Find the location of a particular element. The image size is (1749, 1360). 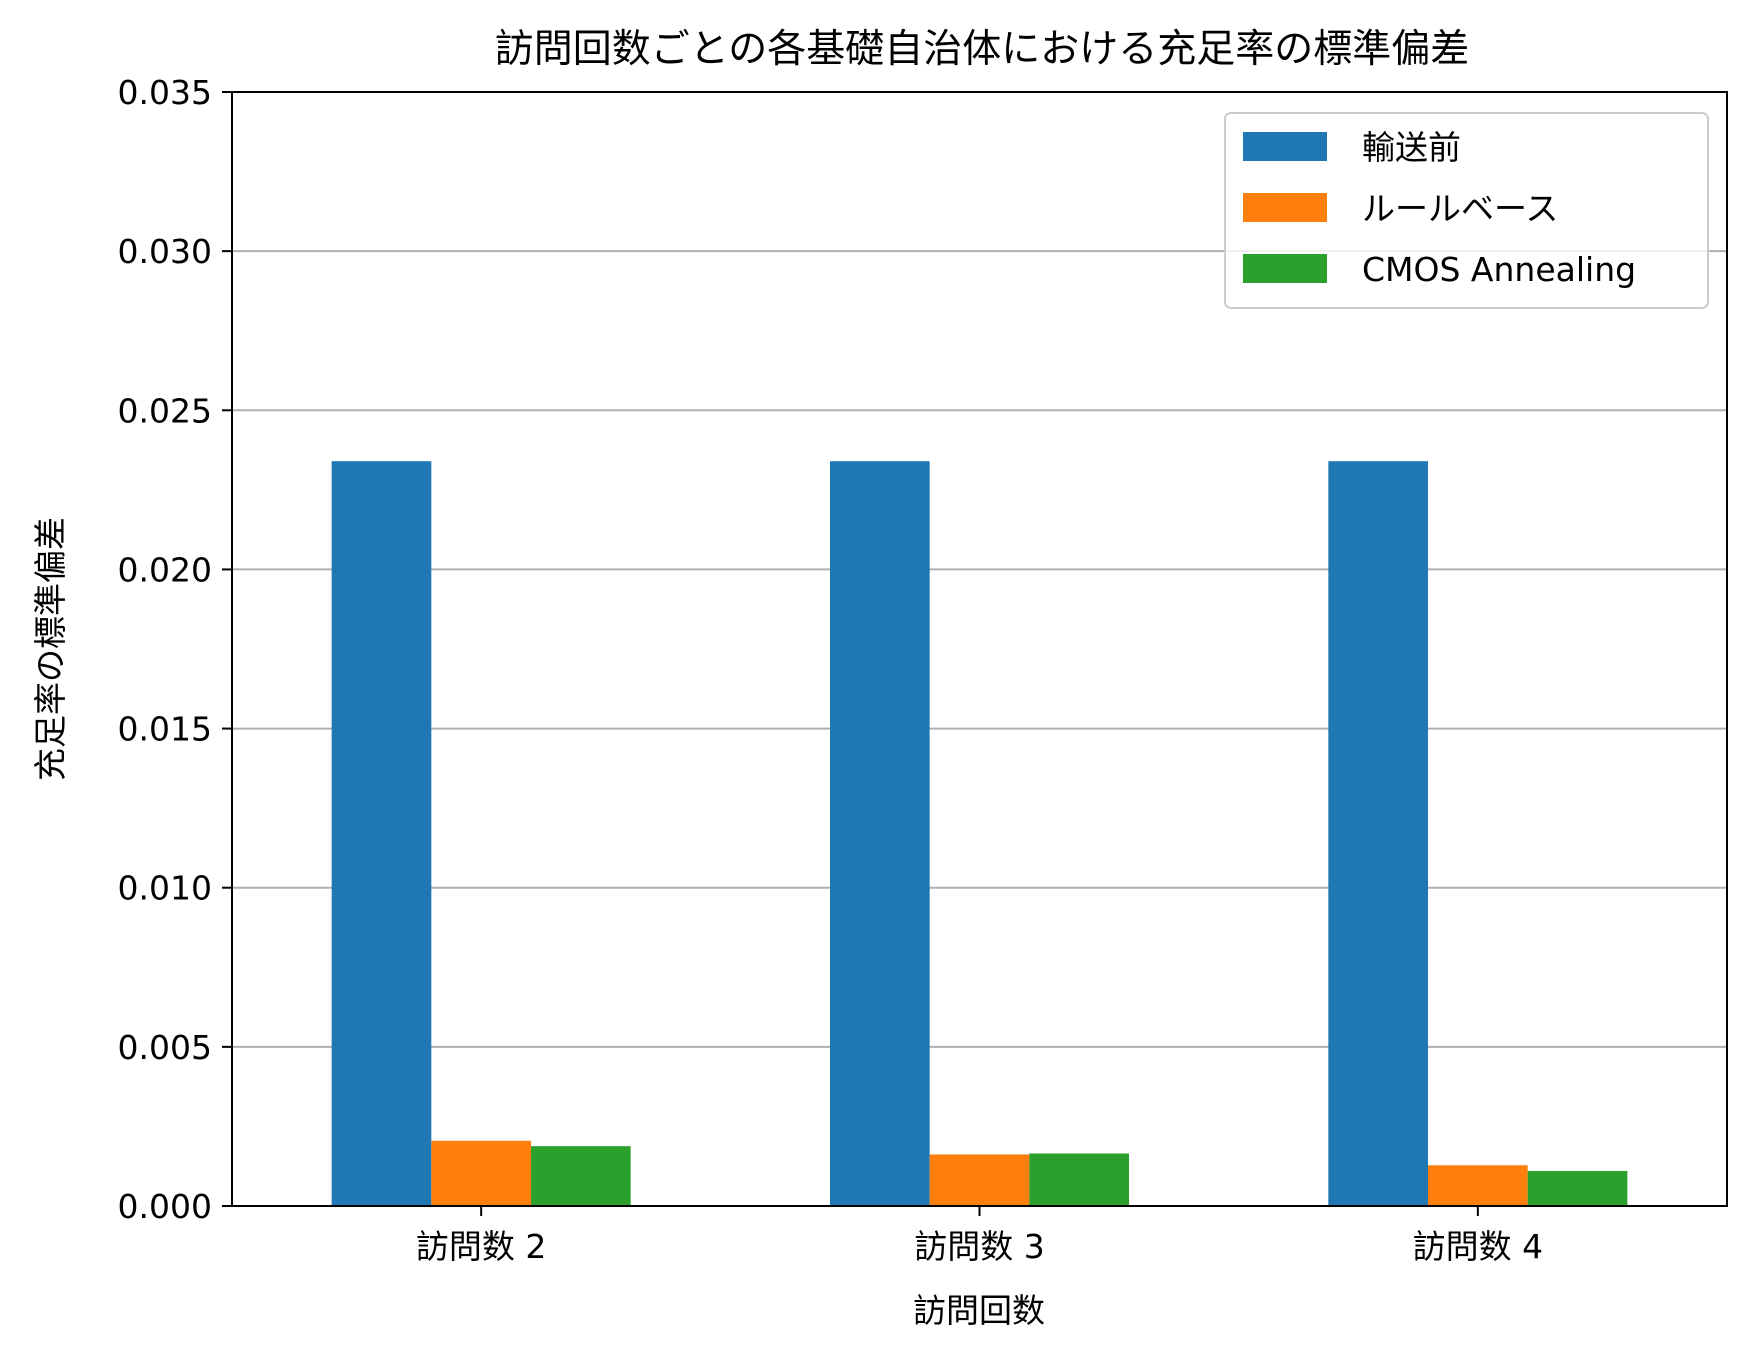

y-tick-label: 0.035 is located at coordinates (165, 92).